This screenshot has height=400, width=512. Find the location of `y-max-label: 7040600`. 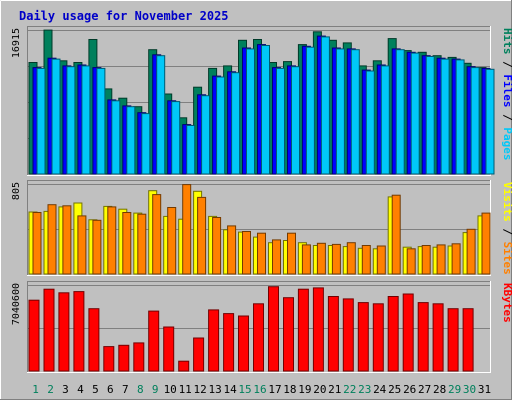

y-max-label: 7040600 is located at coordinates (16, 304).